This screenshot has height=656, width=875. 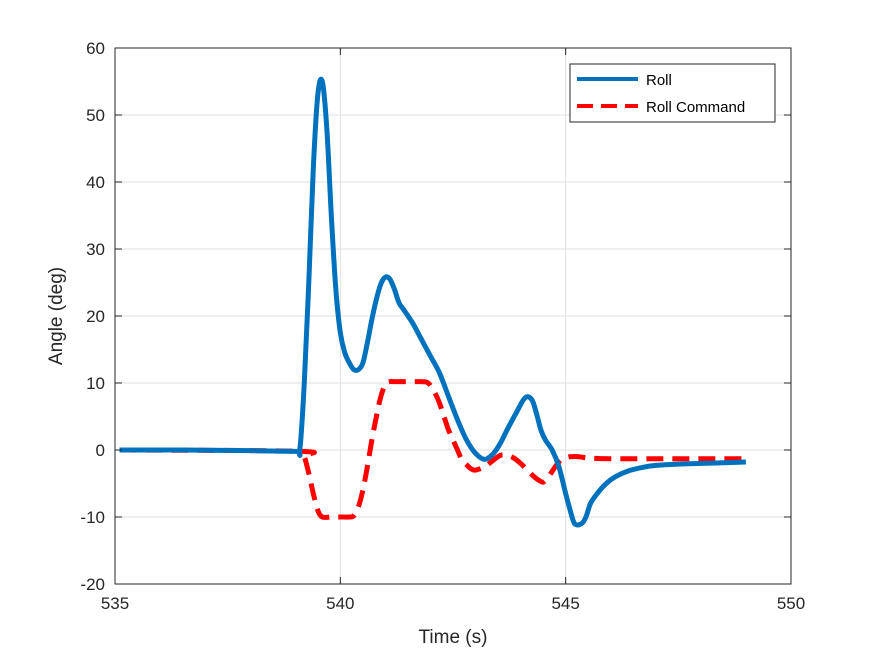 I want to click on y-tick-label: 40, so click(x=95, y=182).